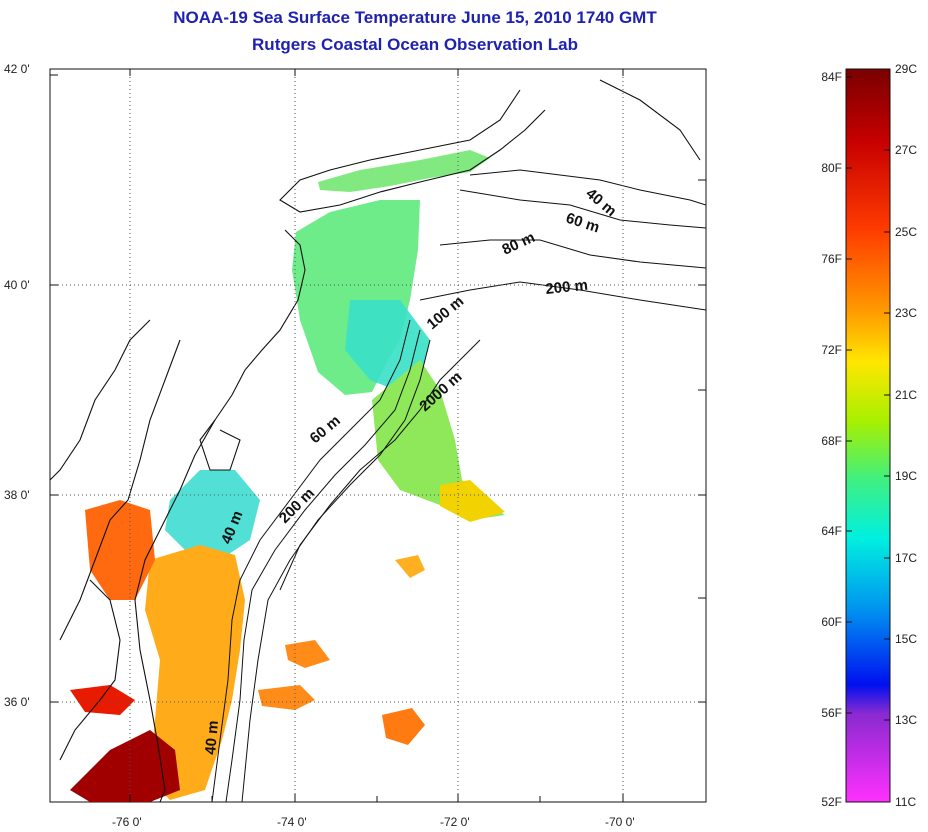 The image size is (928, 832). I want to click on cb-f-84: 84F, so click(831, 77).